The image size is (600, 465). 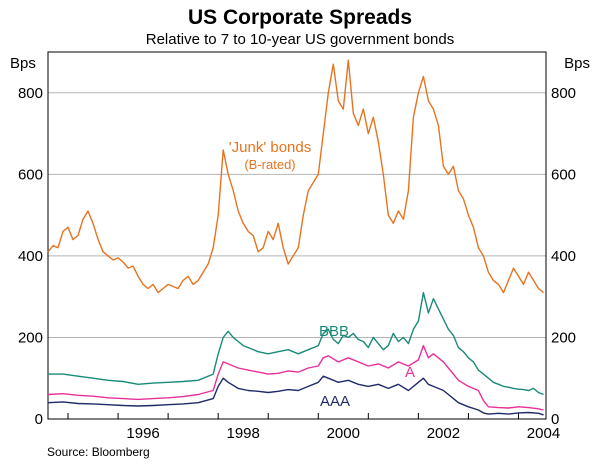 What do you see at coordinates (300, 17) in the screenshot?
I see `chart-title: US Corporate Spreads` at bounding box center [300, 17].